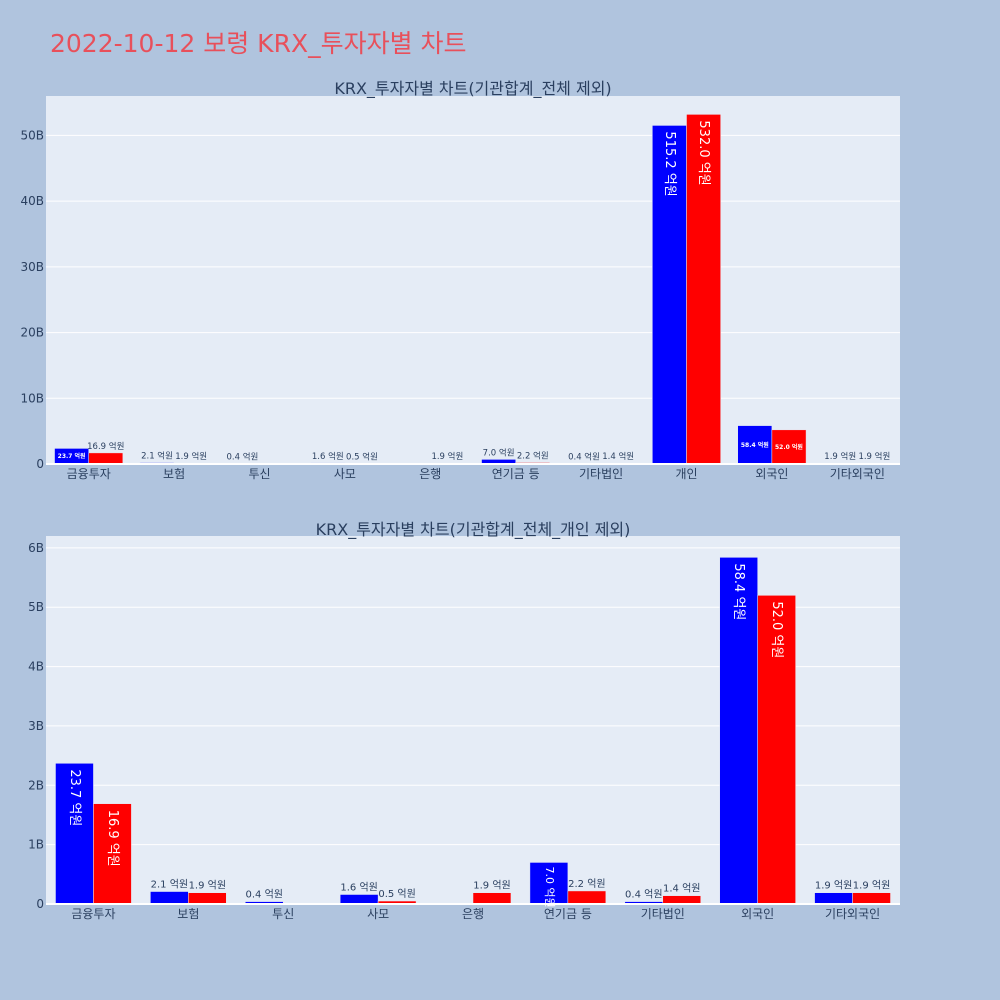 This screenshot has height=1000, width=1000. Describe the element at coordinates (32, 135) in the screenshot. I see `y-tick-label: 50B` at that location.